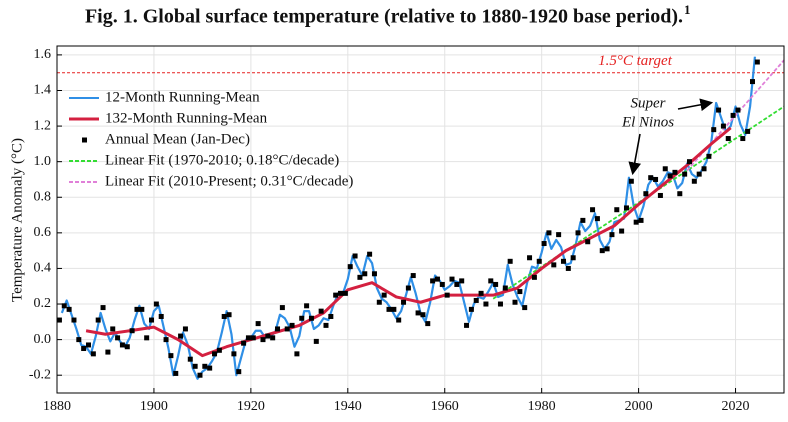 This screenshot has height=422, width=788. What do you see at coordinates (229, 181) in the screenshot?
I see `legend-label: Linear Fit (2010-Present; 0.31°C/decade)` at bounding box center [229, 181].